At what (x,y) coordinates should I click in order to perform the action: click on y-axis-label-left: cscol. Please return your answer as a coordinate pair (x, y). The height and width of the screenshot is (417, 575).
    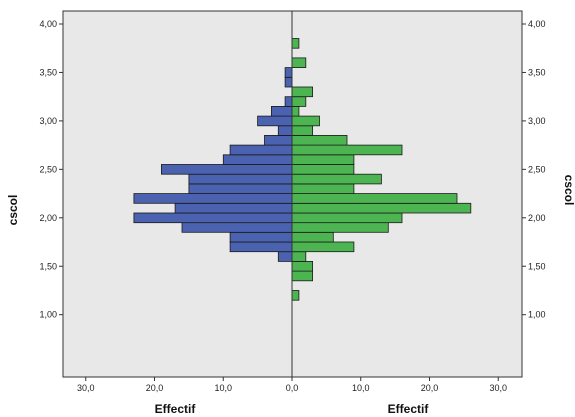
    Looking at the image, I should click on (13, 210).